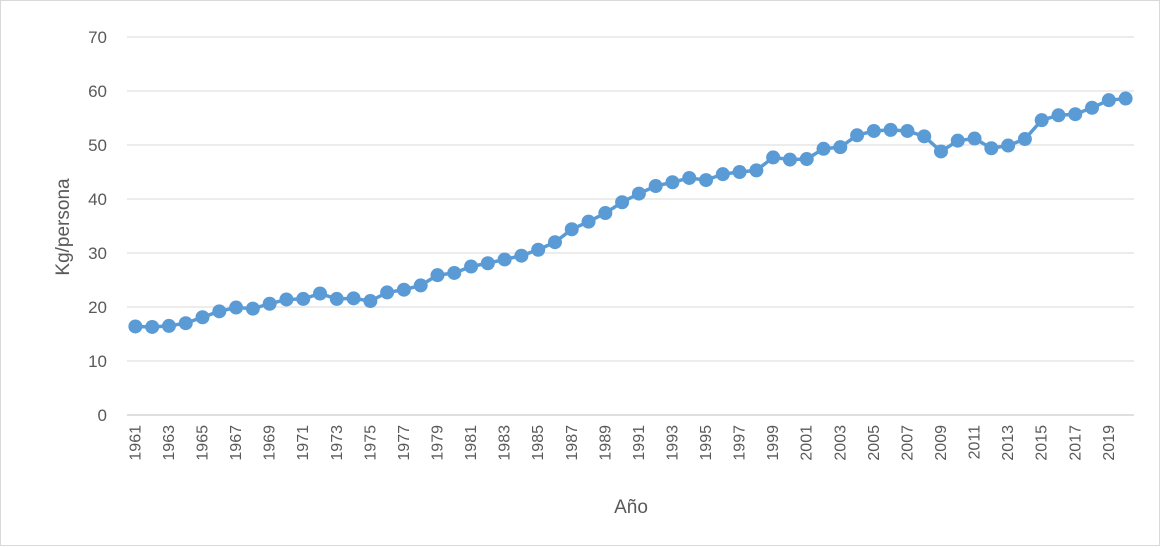  I want to click on x-axis-title: Año, so click(631, 507).